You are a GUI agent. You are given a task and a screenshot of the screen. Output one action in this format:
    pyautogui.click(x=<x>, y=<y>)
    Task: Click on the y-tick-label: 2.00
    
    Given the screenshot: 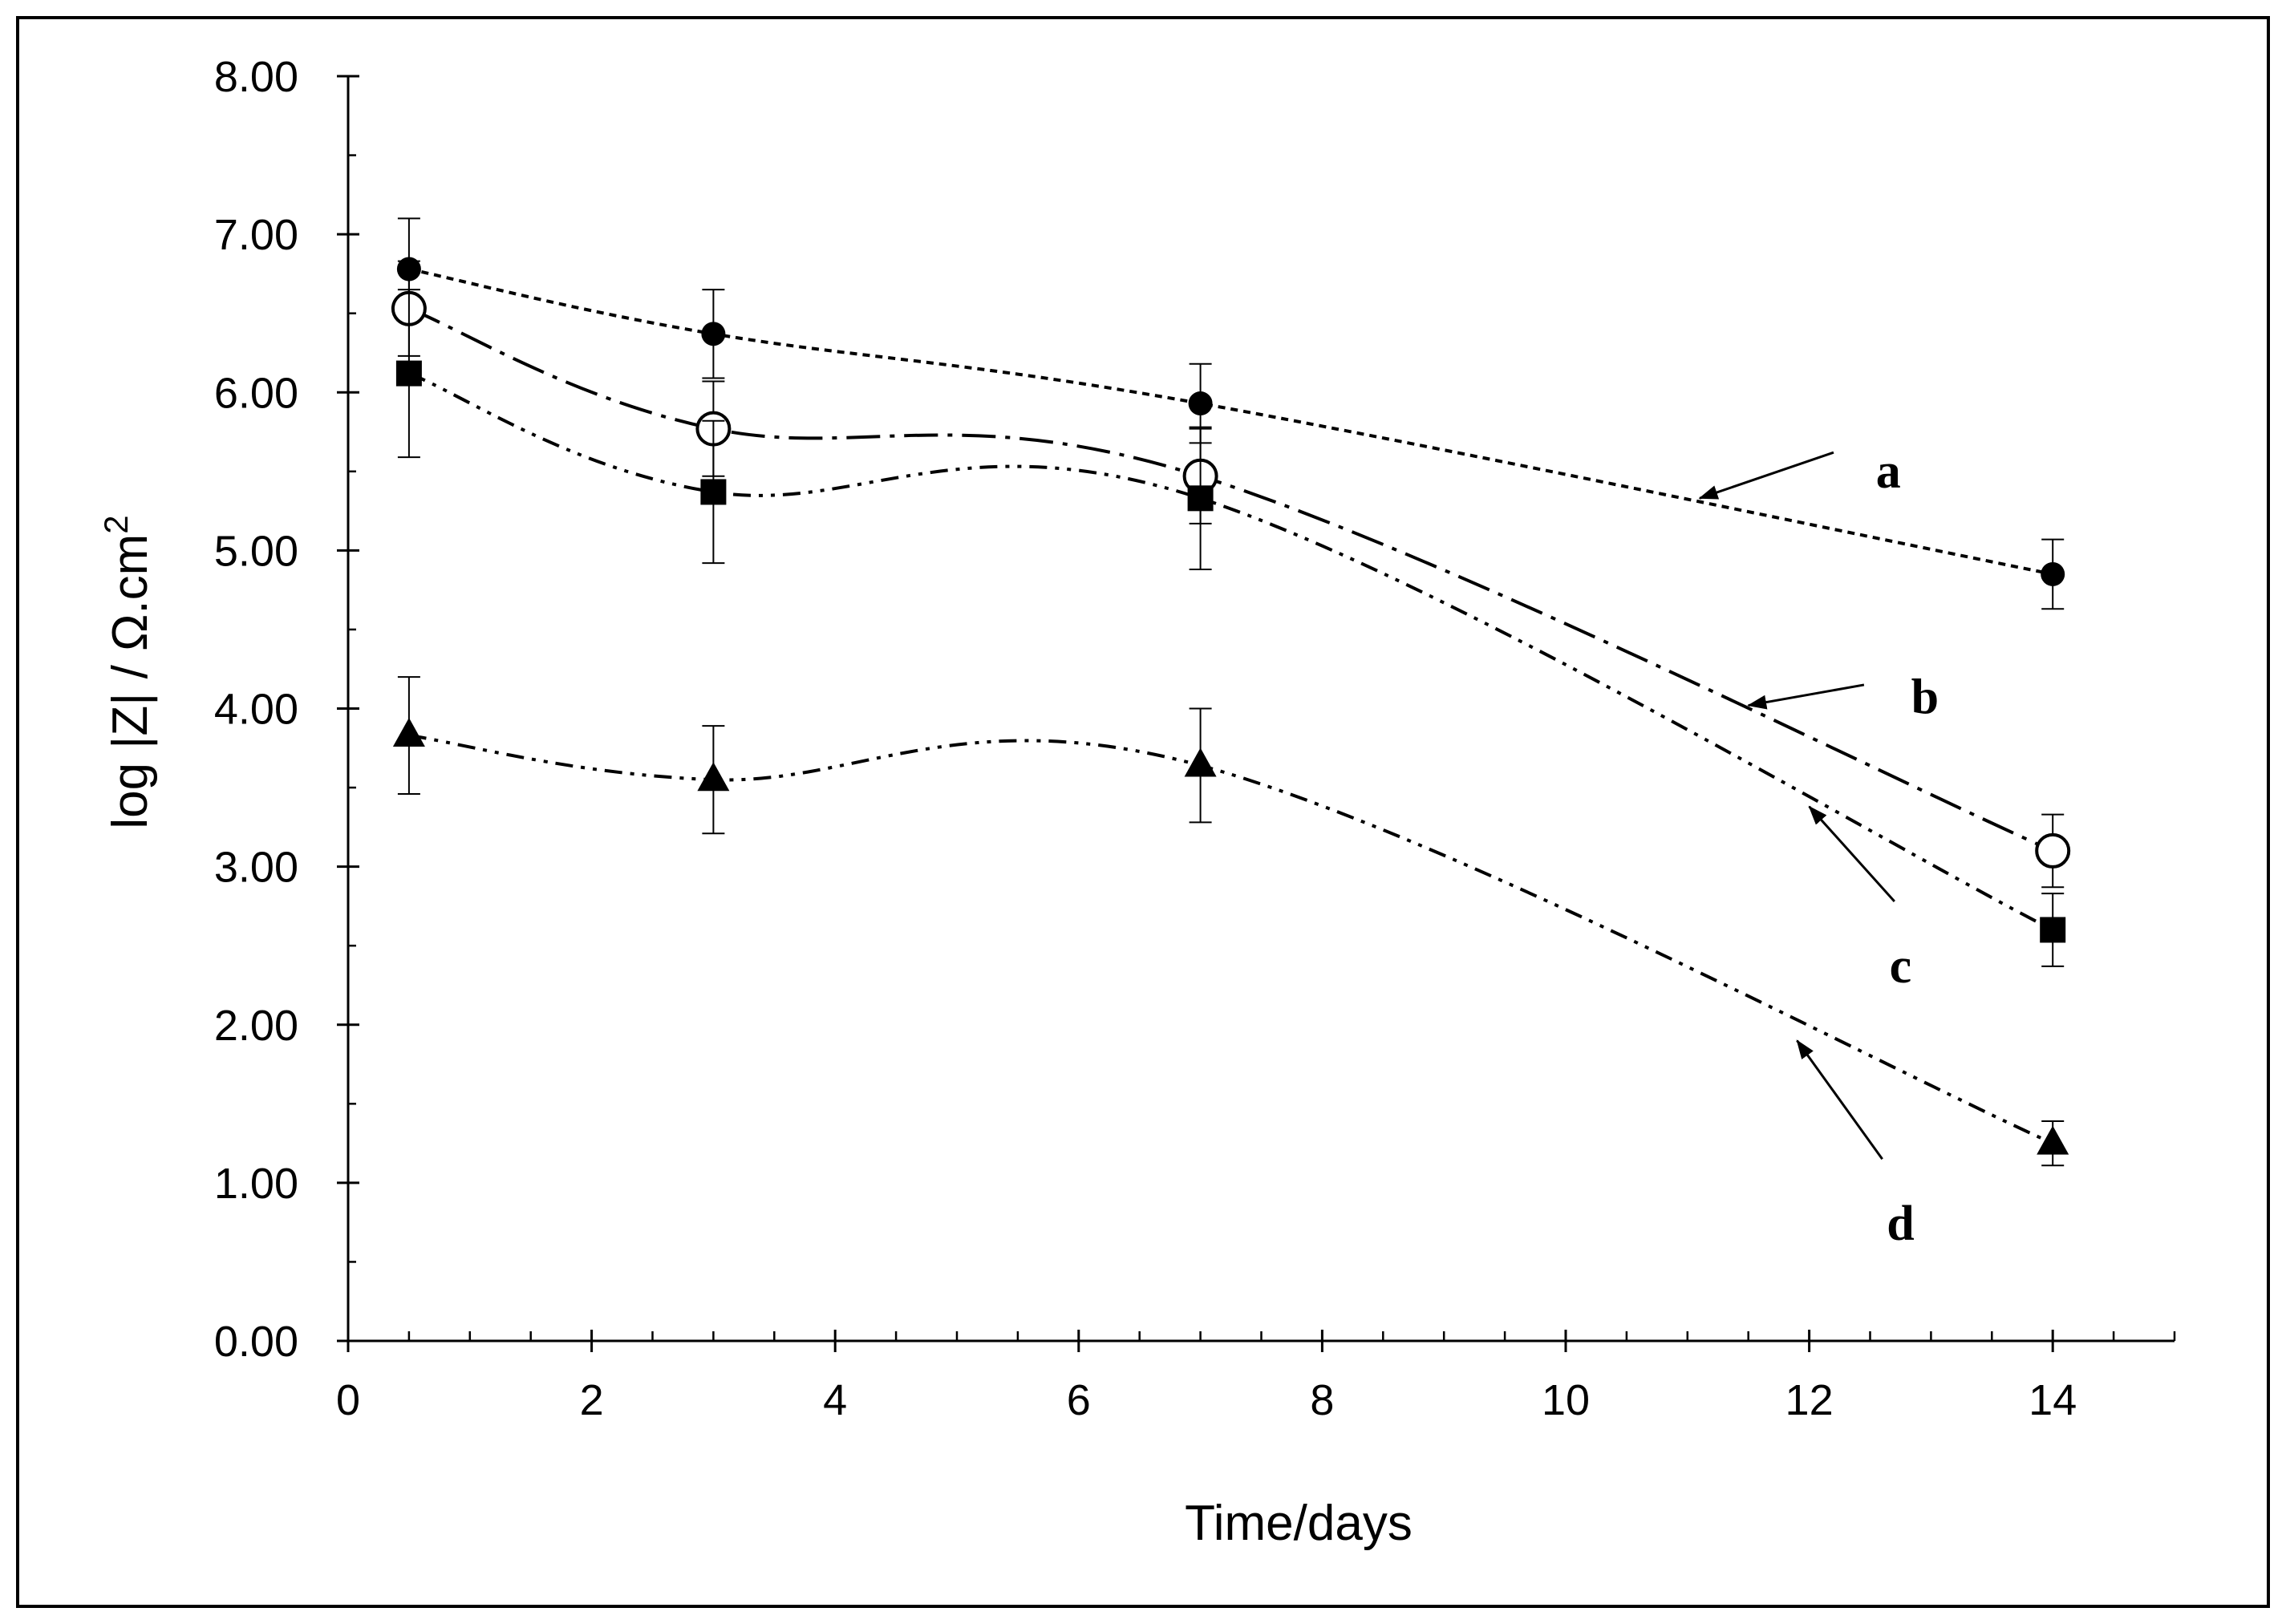 What is the action you would take?
    pyautogui.click(x=256, y=1026)
    